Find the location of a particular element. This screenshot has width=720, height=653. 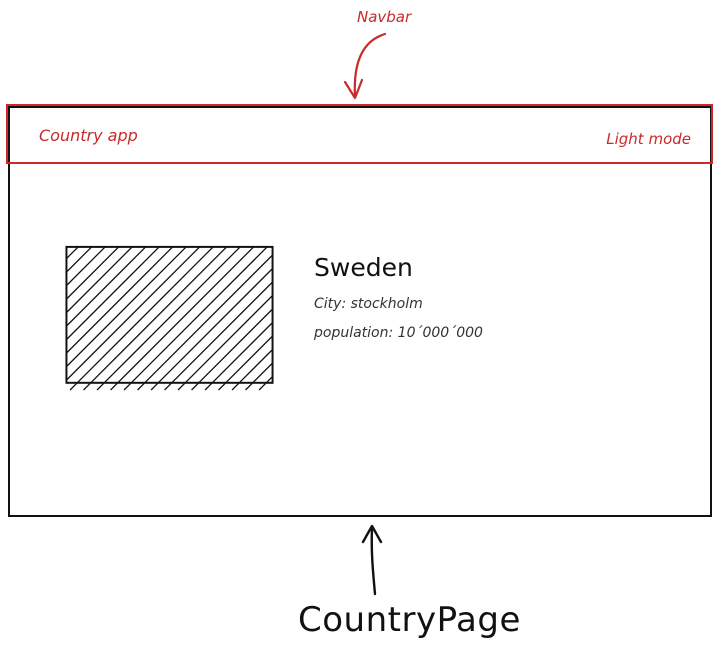

country-page-annotation-label: CountryPage is located at coordinates (409, 620).